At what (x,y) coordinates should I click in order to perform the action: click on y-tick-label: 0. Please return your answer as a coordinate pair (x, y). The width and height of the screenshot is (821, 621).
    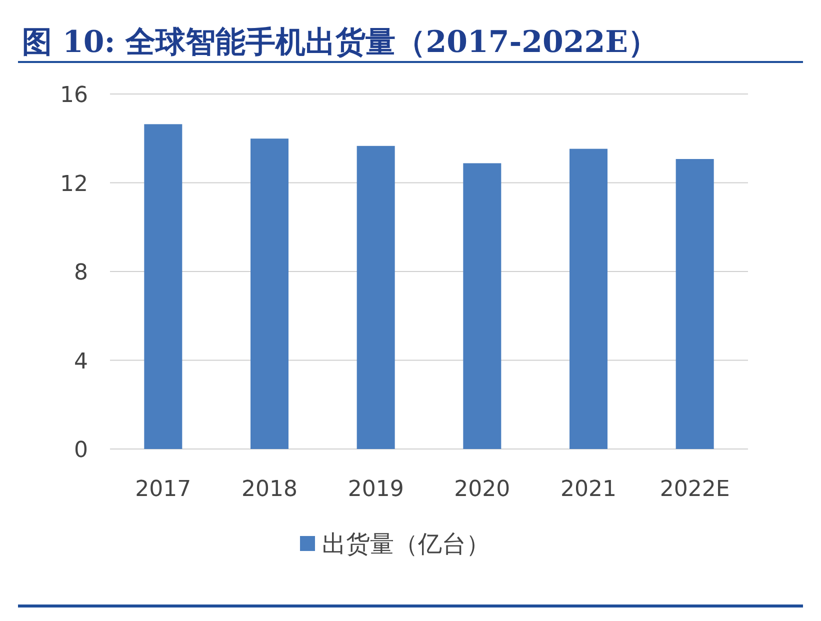
    Looking at the image, I should click on (81, 450).